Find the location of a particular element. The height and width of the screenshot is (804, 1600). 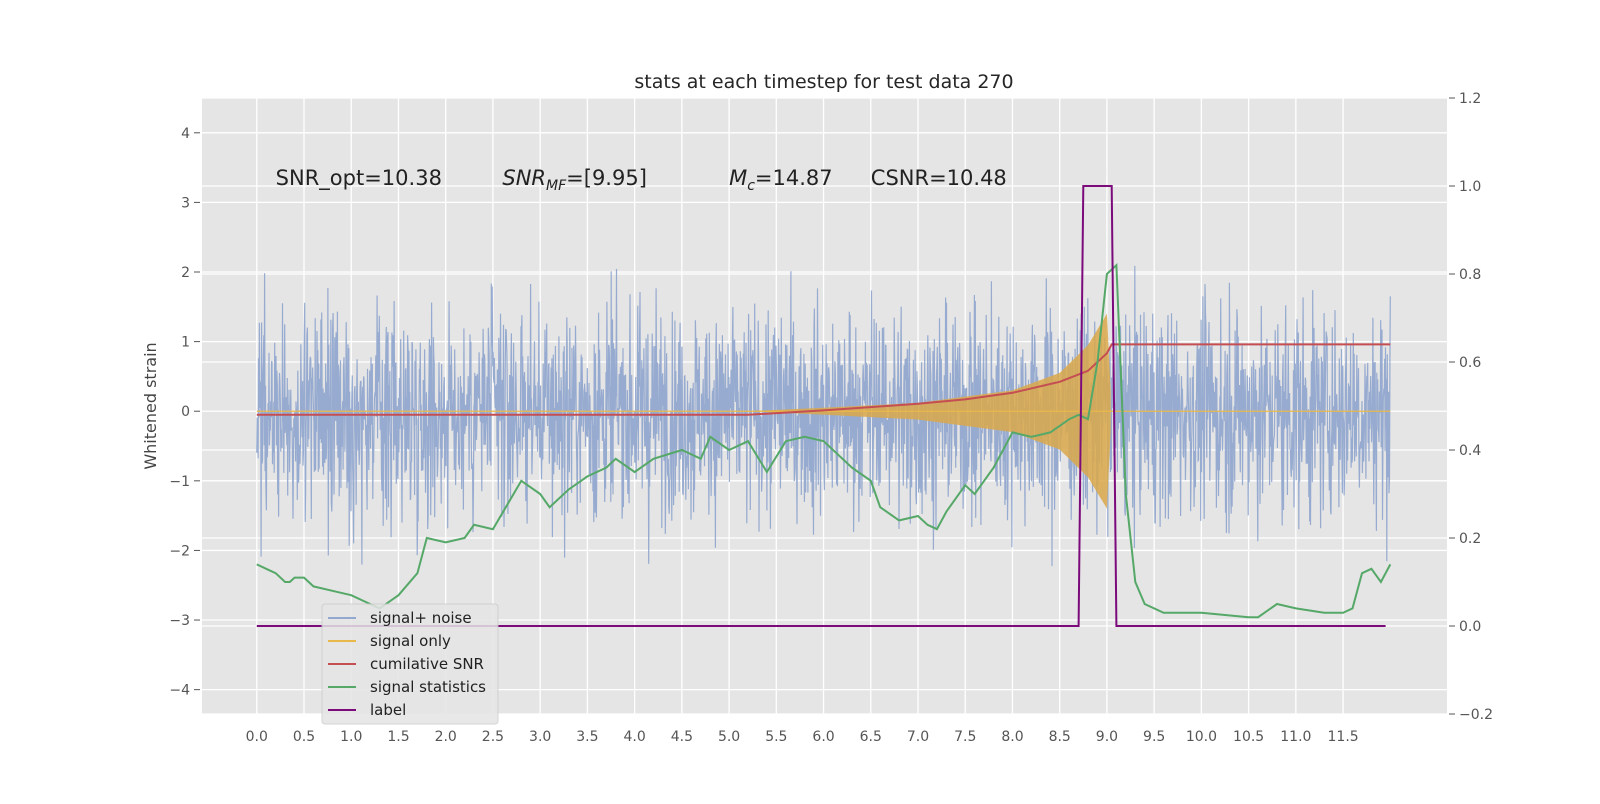

y2-tick-label: −0.2 is located at coordinates (1476, 715).